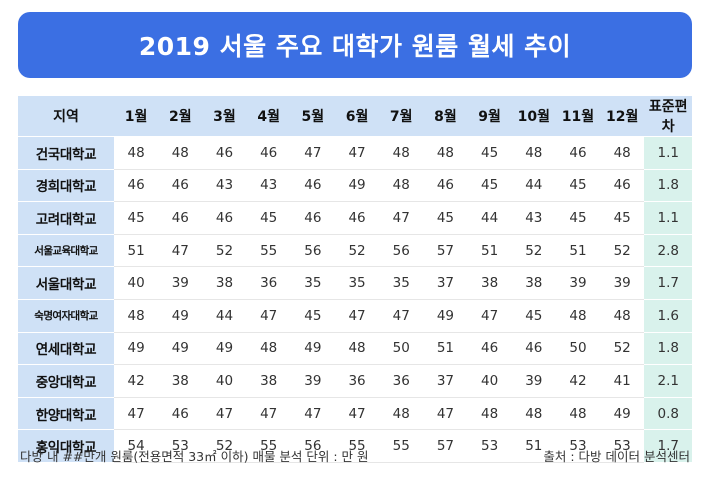 Image resolution: width=722 pixels, height=477 pixels. Describe the element at coordinates (355, 218) in the screenshot. I see `table-row: 고려대학교 45 46 46 45 46 46 47 45 44 43 45 45 1.1` at that location.